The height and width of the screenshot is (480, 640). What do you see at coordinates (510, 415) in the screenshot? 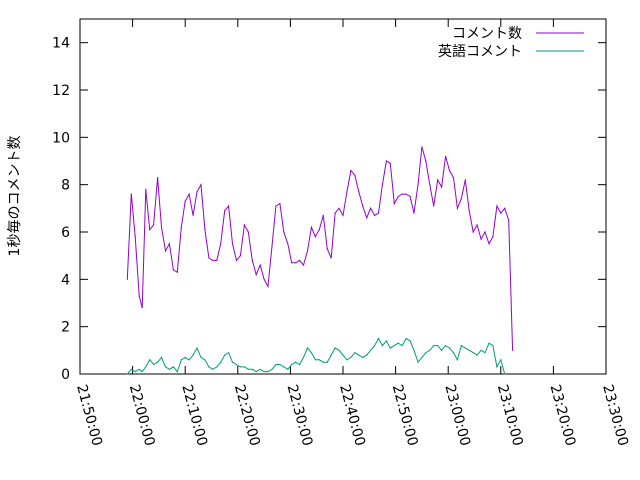
I see `x-tick-label: 23:10:00` at bounding box center [510, 415].